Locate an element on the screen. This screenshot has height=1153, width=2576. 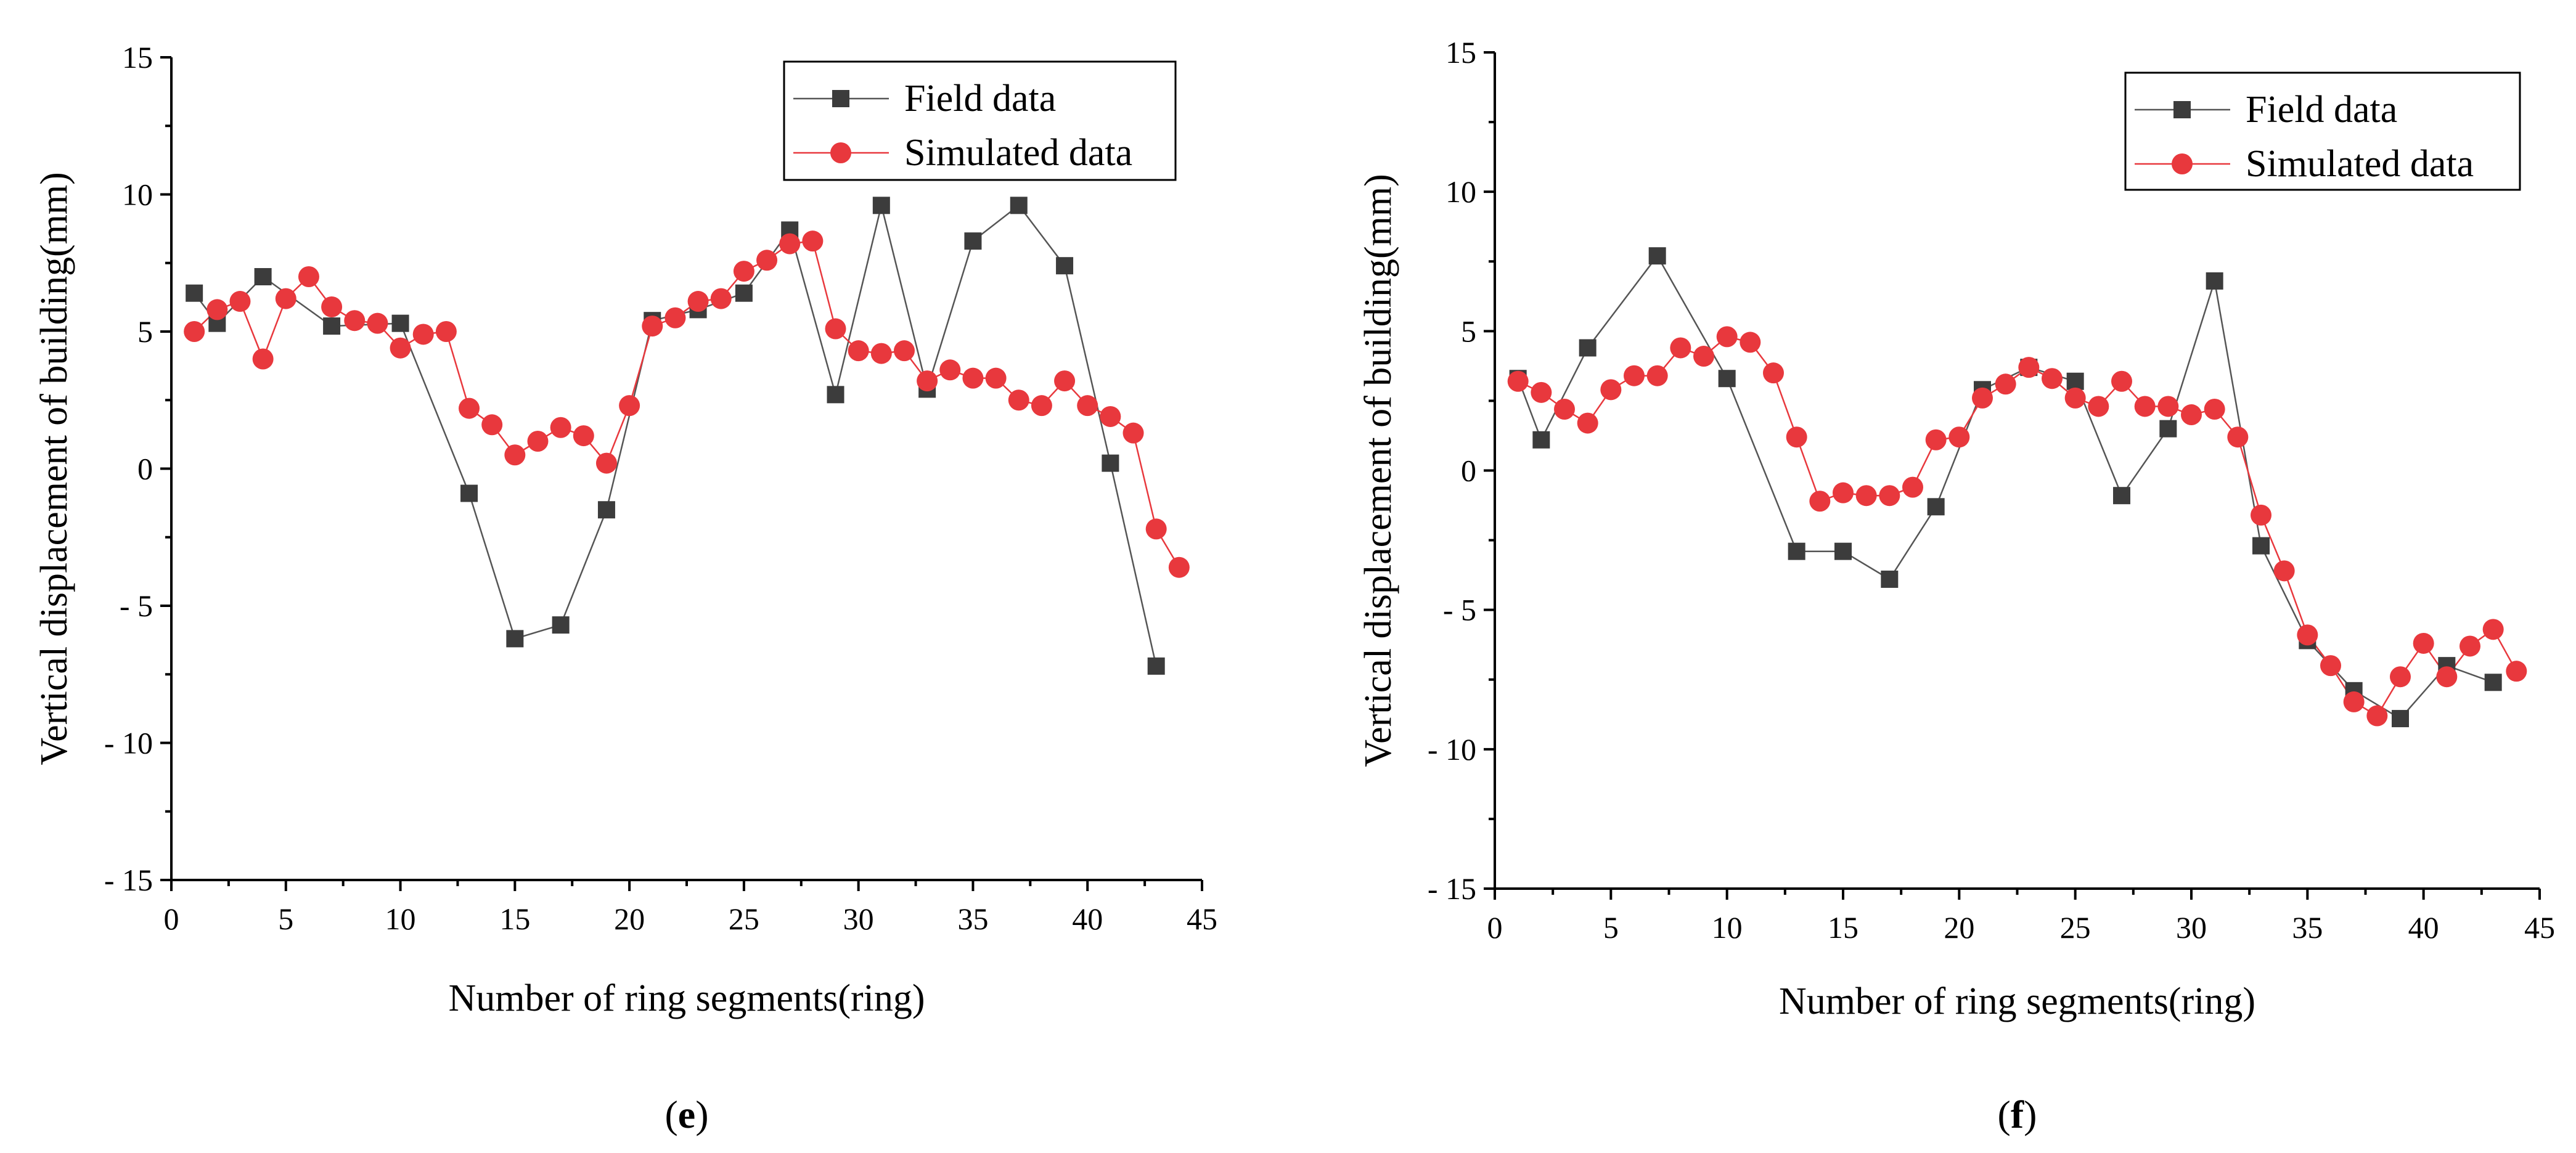
x-tick-label: 0 is located at coordinates (171, 919).